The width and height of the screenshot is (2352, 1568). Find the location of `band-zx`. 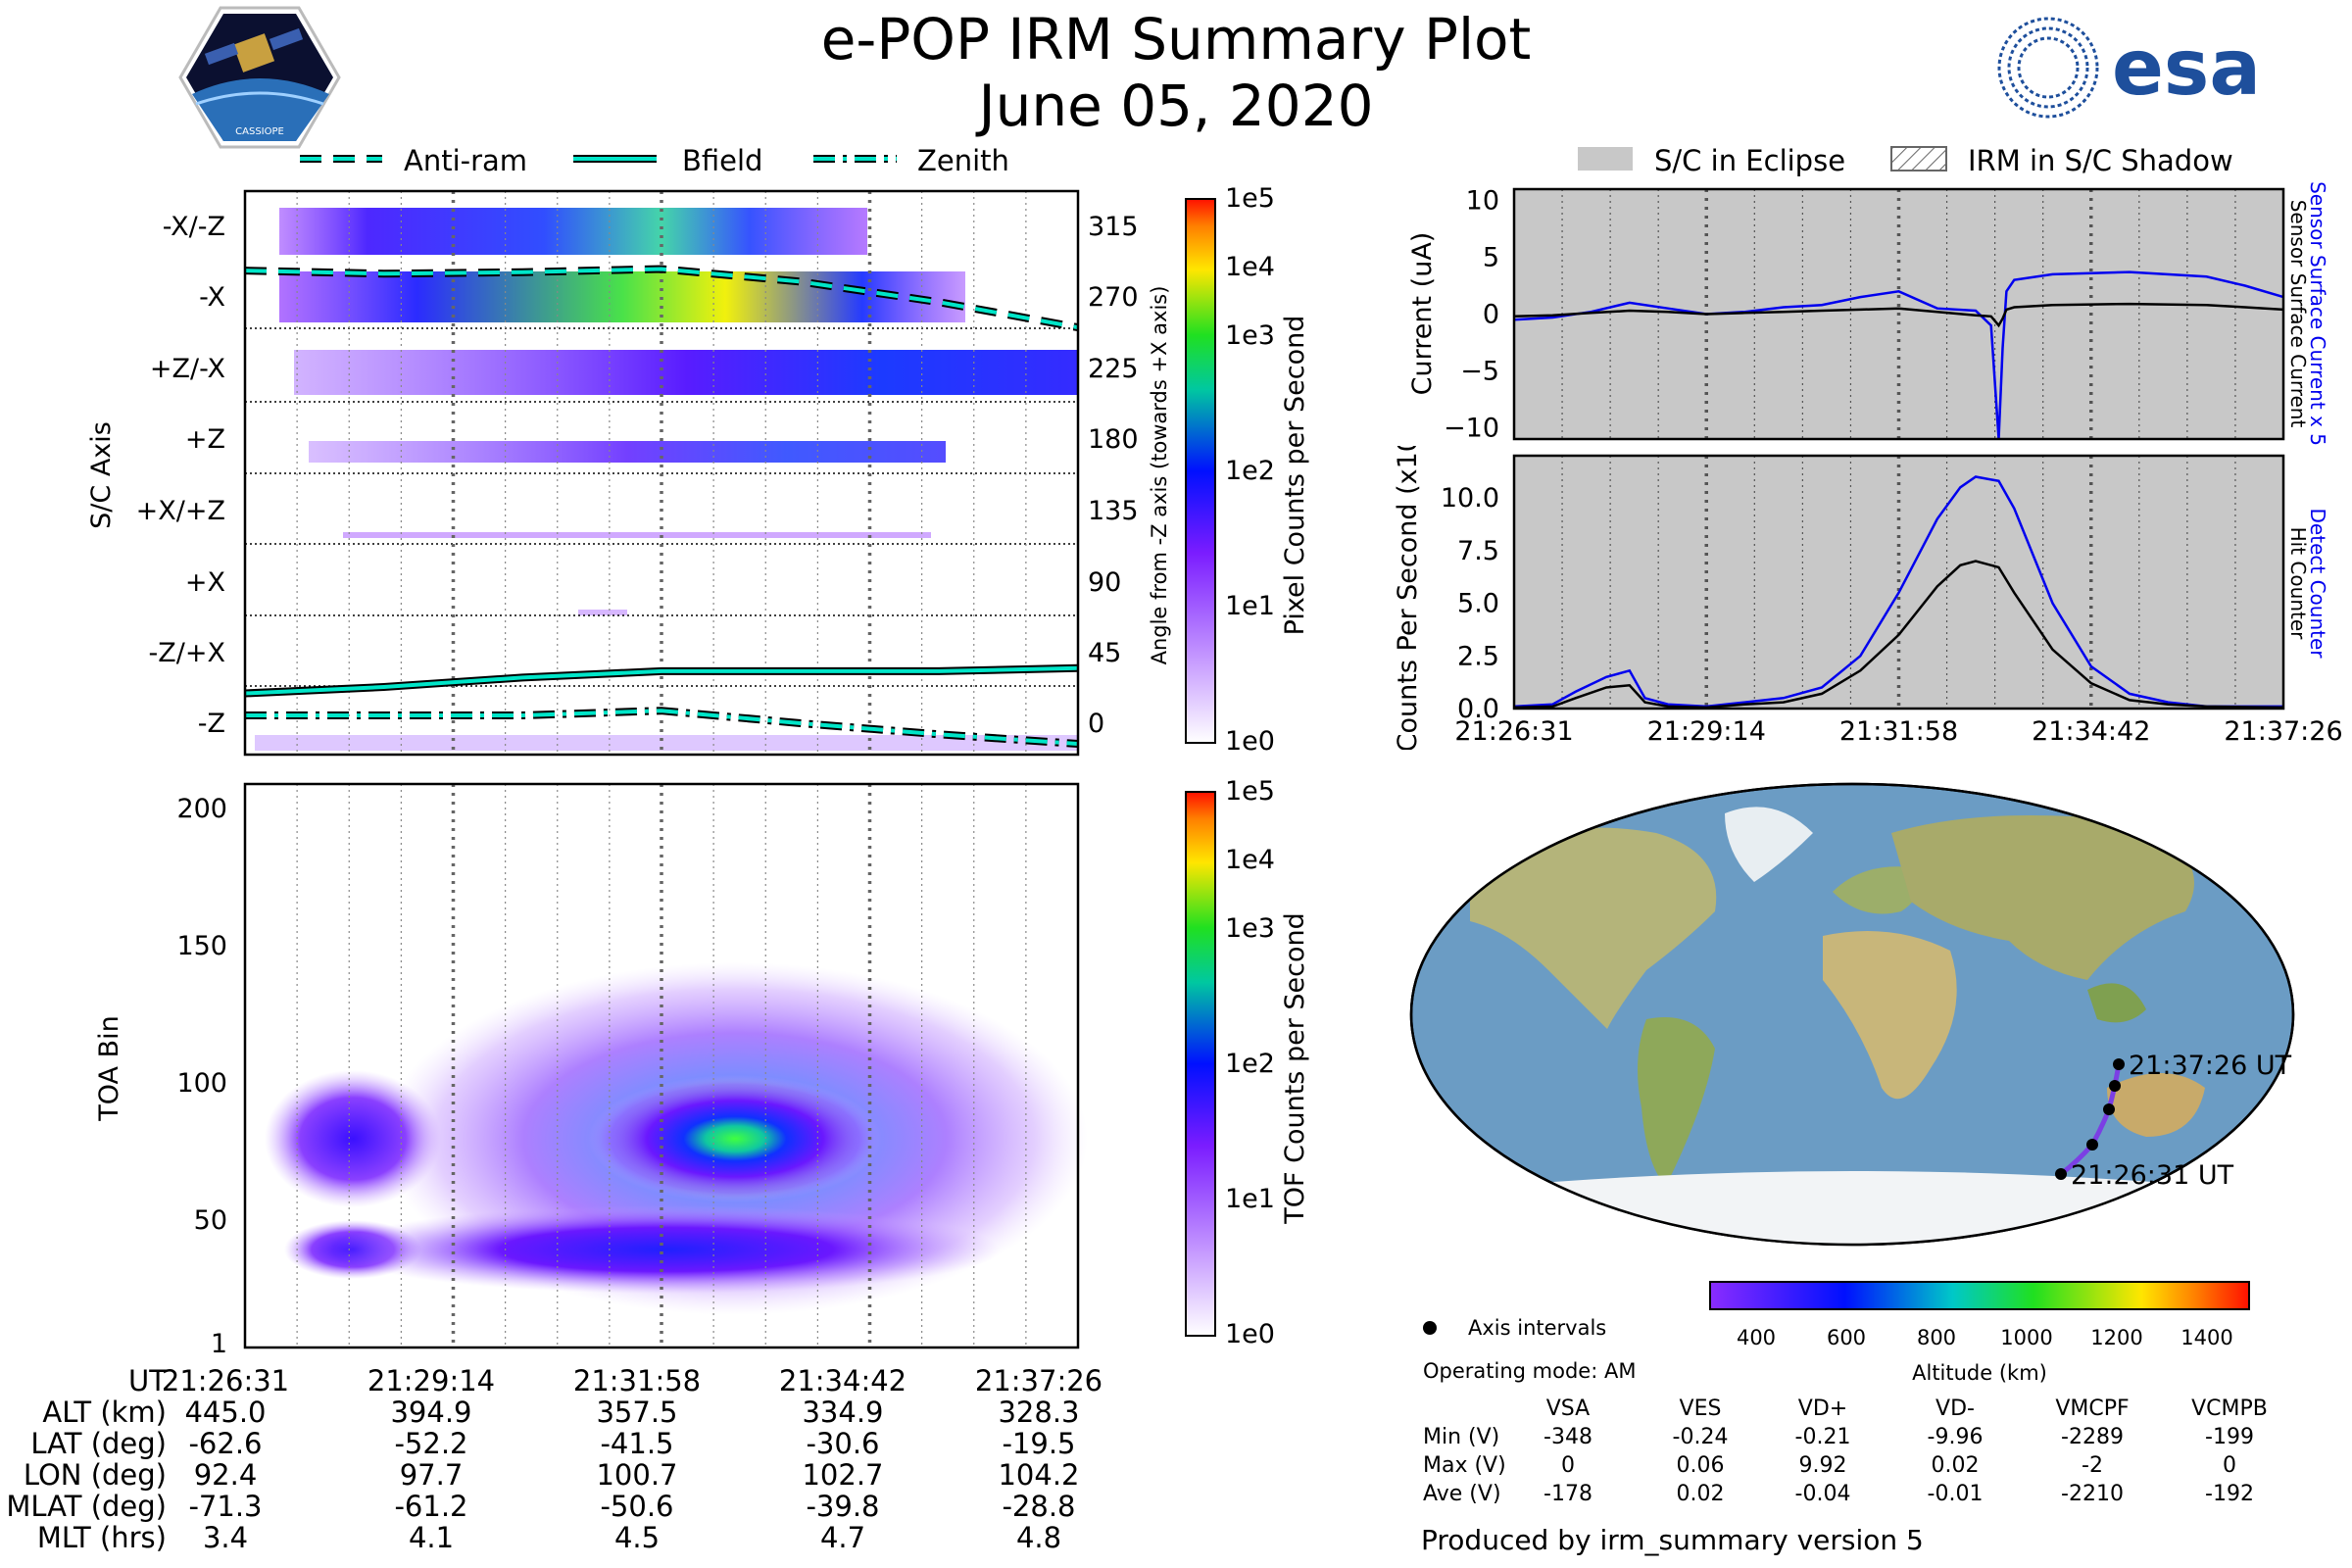

band-zx is located at coordinates (686, 372).